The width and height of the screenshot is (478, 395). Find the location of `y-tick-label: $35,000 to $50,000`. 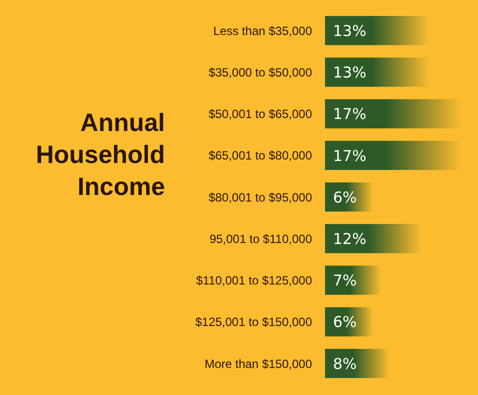

y-tick-label: $35,000 to $50,000 is located at coordinates (260, 72).